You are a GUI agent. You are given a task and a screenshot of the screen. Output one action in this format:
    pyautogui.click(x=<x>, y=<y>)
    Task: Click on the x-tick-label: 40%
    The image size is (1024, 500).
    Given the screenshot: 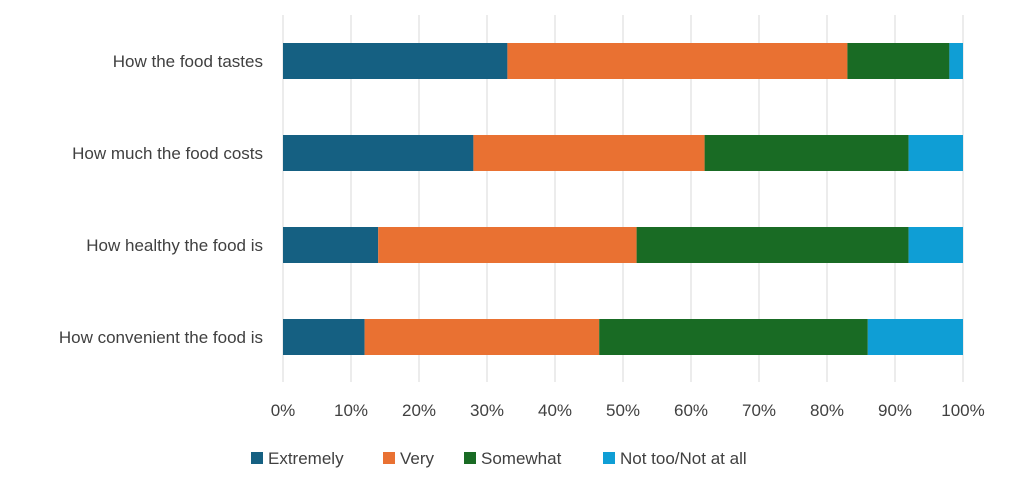 What is the action you would take?
    pyautogui.click(x=555, y=410)
    